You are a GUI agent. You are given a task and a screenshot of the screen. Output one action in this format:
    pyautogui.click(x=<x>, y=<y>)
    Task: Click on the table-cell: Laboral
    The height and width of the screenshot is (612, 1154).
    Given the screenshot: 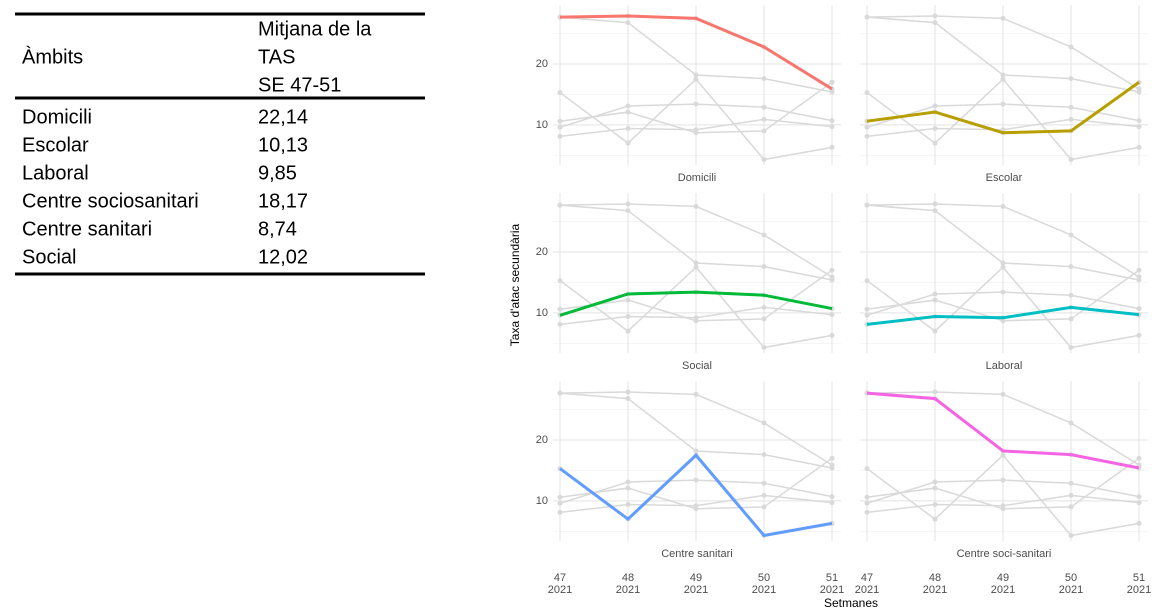 What is the action you would take?
    pyautogui.click(x=55, y=173)
    